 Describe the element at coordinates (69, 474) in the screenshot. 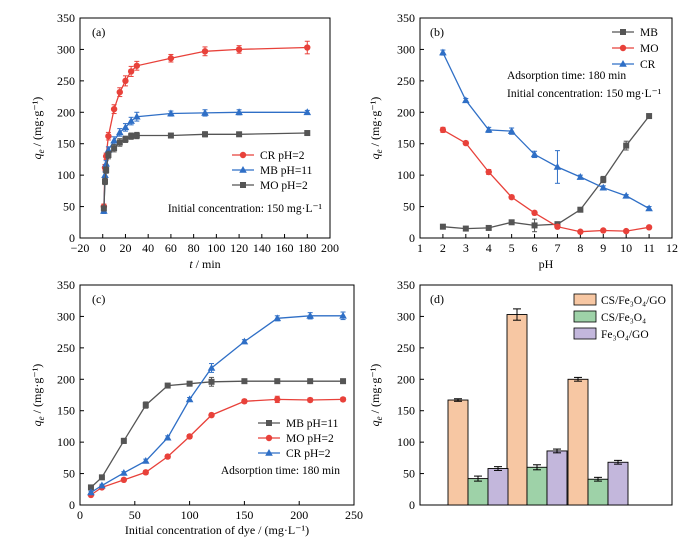

I see `y-tick-label: 50` at that location.